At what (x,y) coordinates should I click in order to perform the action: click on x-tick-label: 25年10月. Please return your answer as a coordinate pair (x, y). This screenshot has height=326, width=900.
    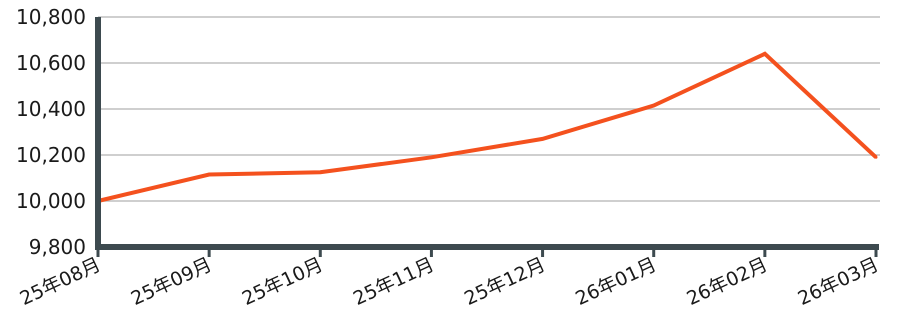
    Looking at the image, I should click on (283, 282).